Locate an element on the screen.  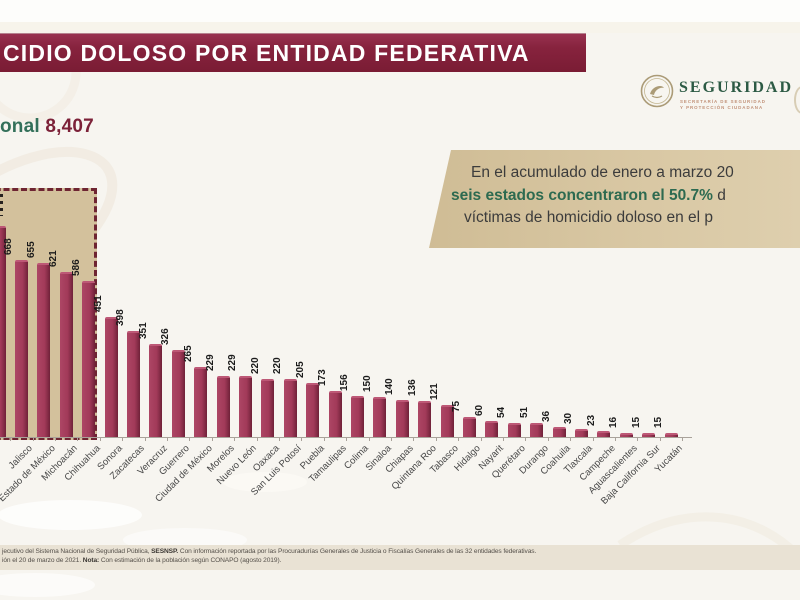
bar-value-label: 60 is located at coordinates (479, 410).